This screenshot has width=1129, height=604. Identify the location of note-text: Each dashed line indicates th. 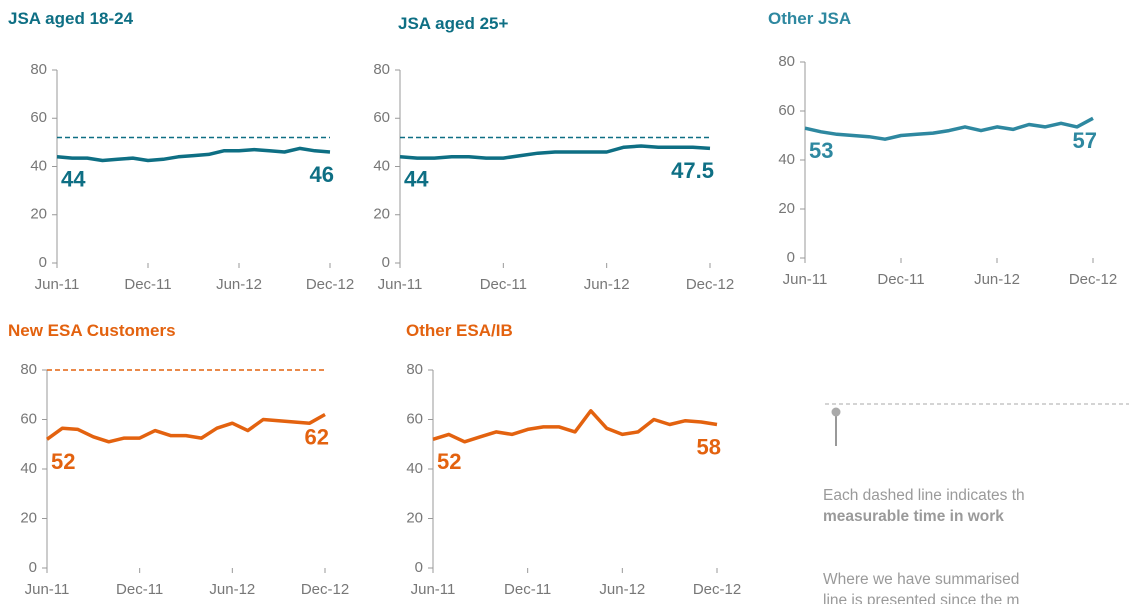
(924, 495).